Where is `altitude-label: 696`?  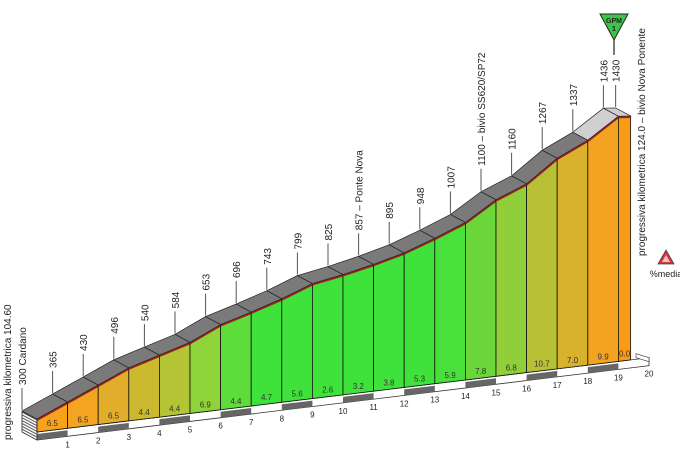
altitude-label: 696 is located at coordinates (237, 269).